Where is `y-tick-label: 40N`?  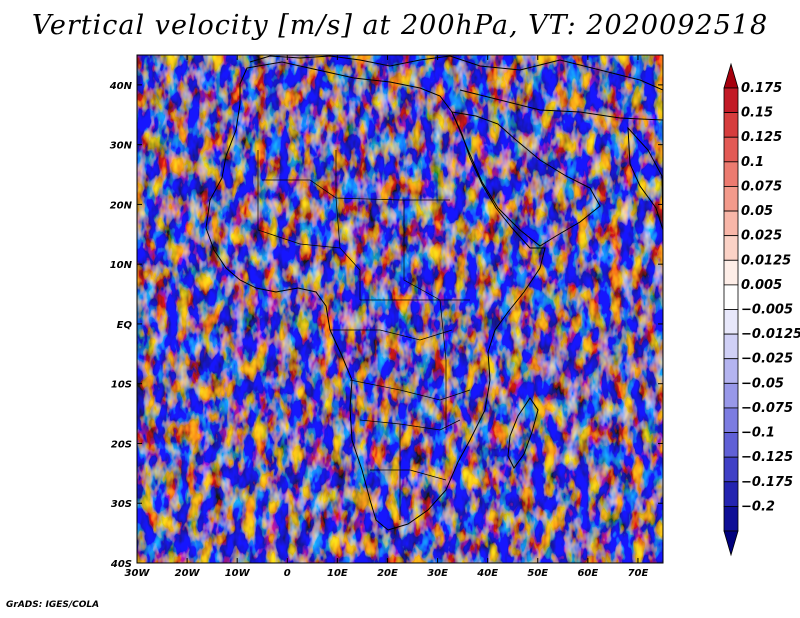 y-tick-label: 40N is located at coordinates (121, 86).